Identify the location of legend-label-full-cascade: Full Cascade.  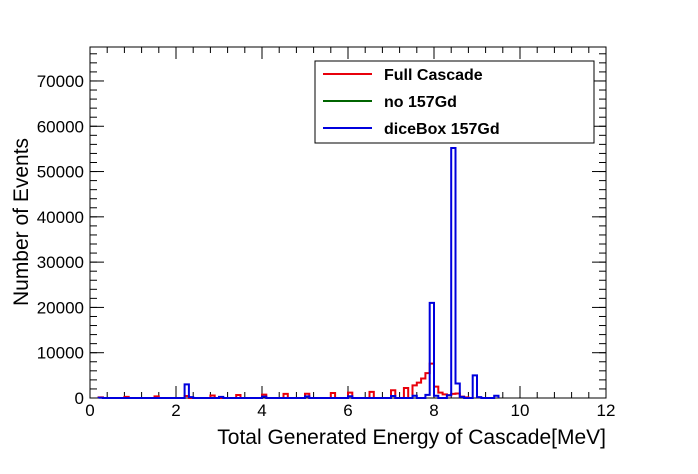
(433, 75).